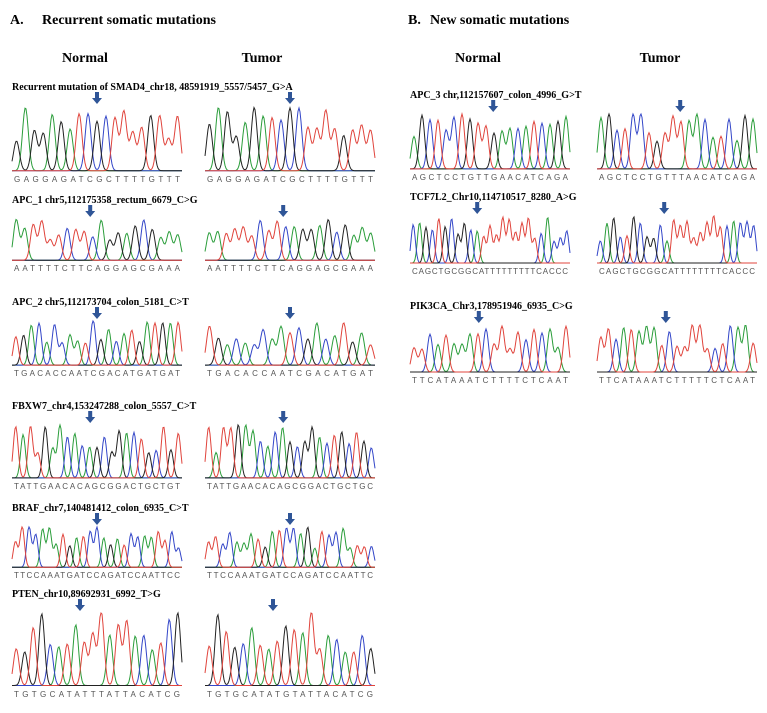 Image resolution: width=767 pixels, height=713 pixels. I want to click on base-sequence: AGCTCCTGTTGAACATCAGA, so click(490, 177).